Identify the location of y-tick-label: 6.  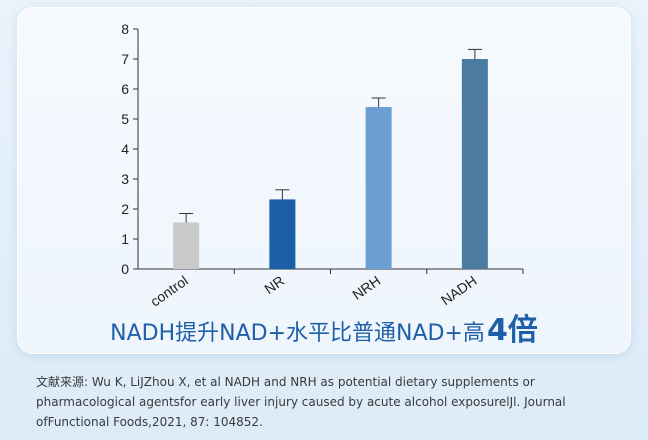
(125, 89).